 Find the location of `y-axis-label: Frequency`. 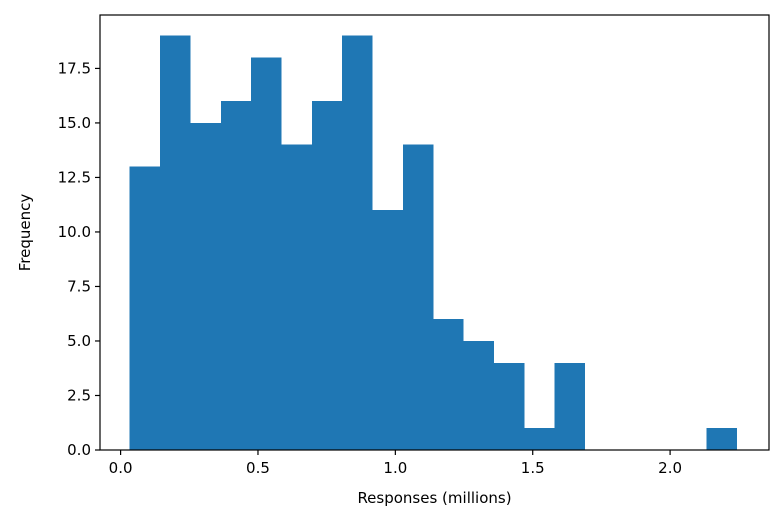

y-axis-label: Frequency is located at coordinates (25, 233).